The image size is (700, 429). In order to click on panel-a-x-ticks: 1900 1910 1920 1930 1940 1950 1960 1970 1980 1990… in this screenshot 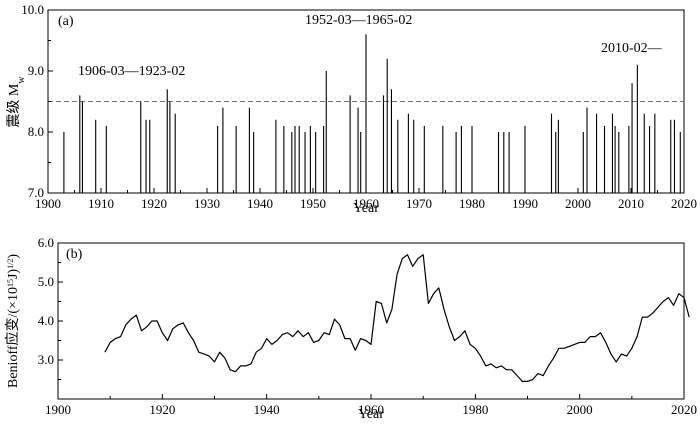, I will do `click(366, 199)`.